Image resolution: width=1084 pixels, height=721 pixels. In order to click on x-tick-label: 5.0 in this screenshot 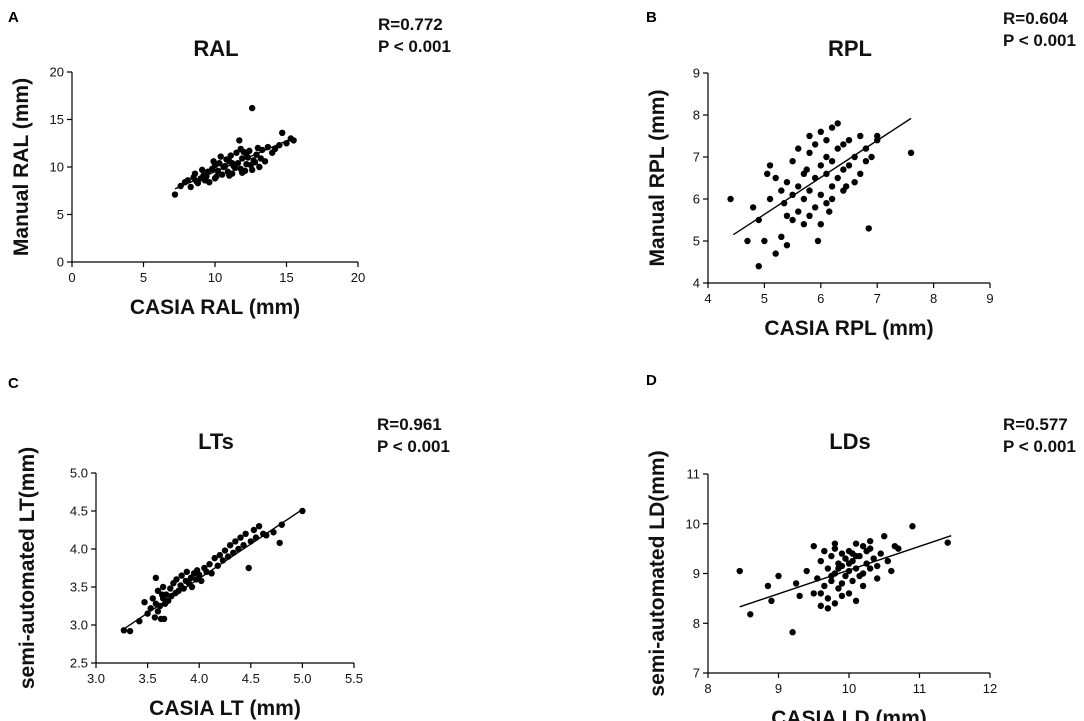, I will do `click(302, 678)`.